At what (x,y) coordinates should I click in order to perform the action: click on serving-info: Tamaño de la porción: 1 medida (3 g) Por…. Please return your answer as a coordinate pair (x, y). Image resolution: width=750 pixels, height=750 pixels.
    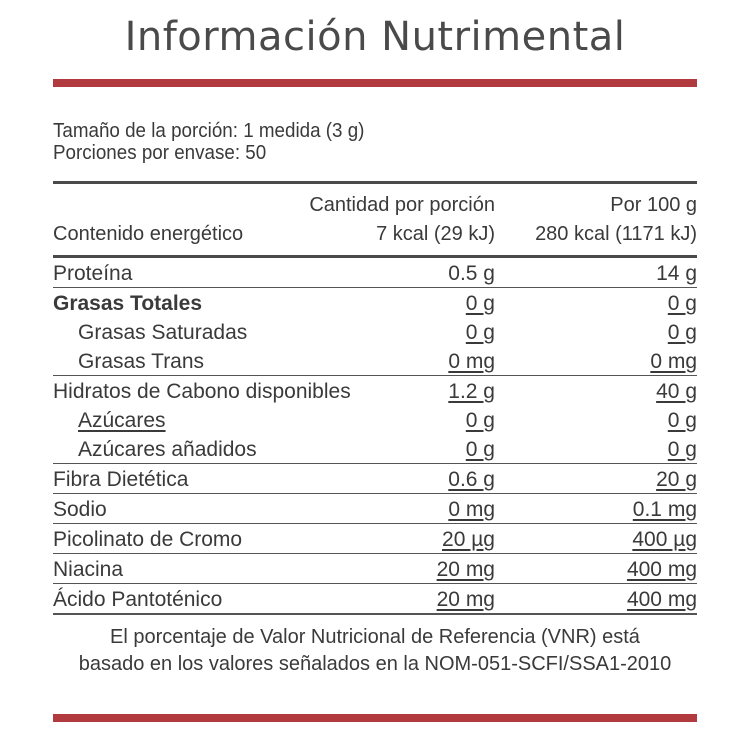
    Looking at the image, I should click on (218, 142).